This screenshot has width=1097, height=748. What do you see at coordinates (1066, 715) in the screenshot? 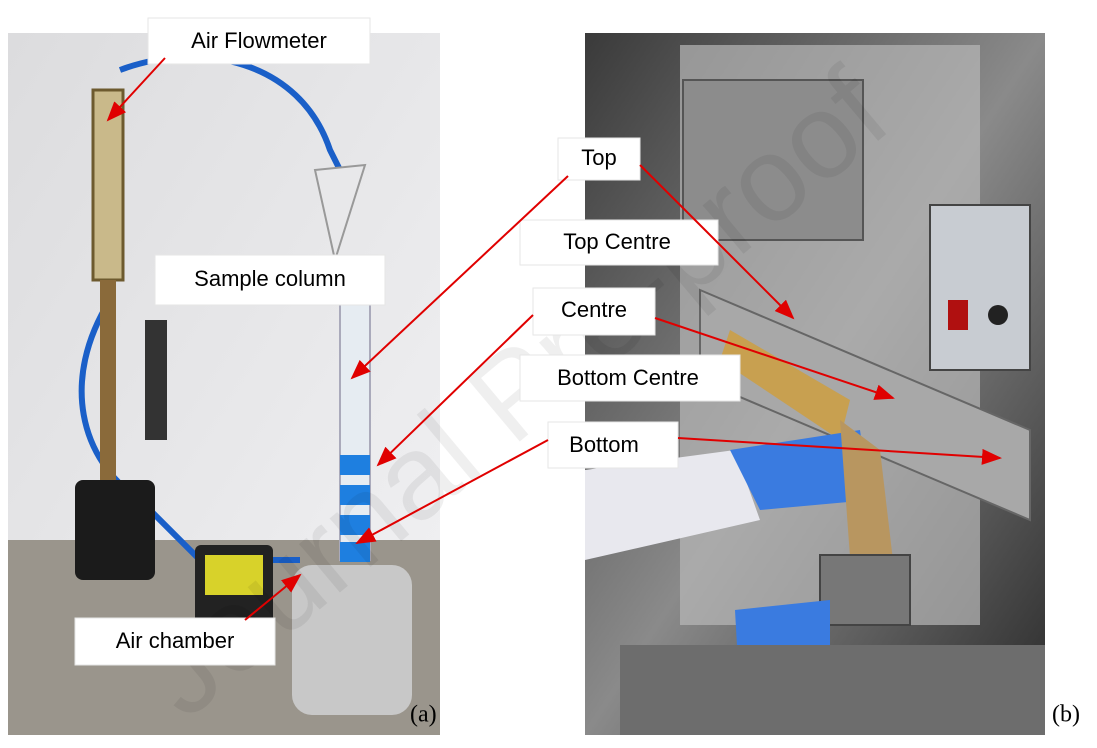
I see `panel-caption: (b)` at bounding box center [1066, 715].